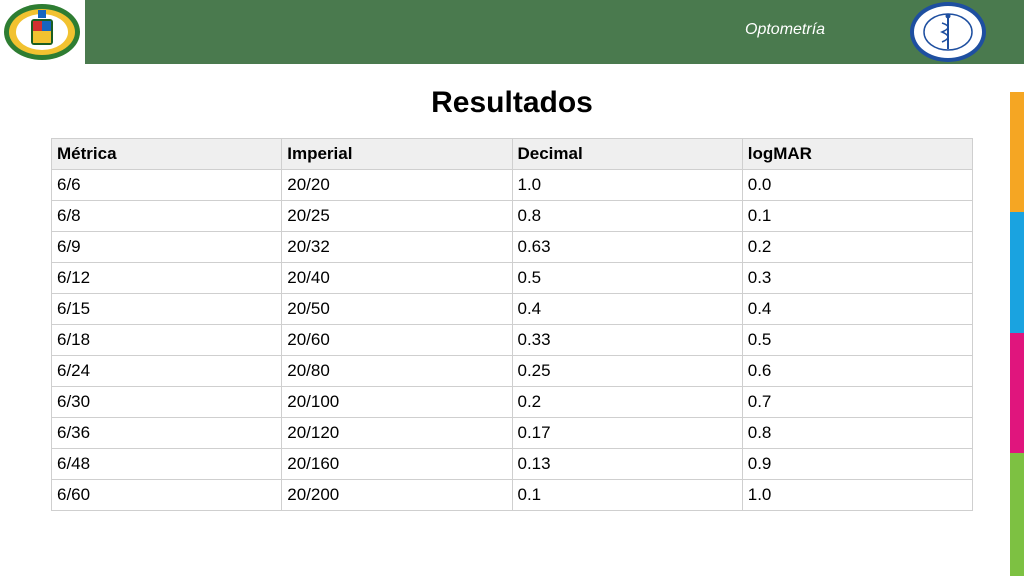 Image resolution: width=1024 pixels, height=576 pixels. I want to click on accent-bar-magenta, so click(1017, 393).